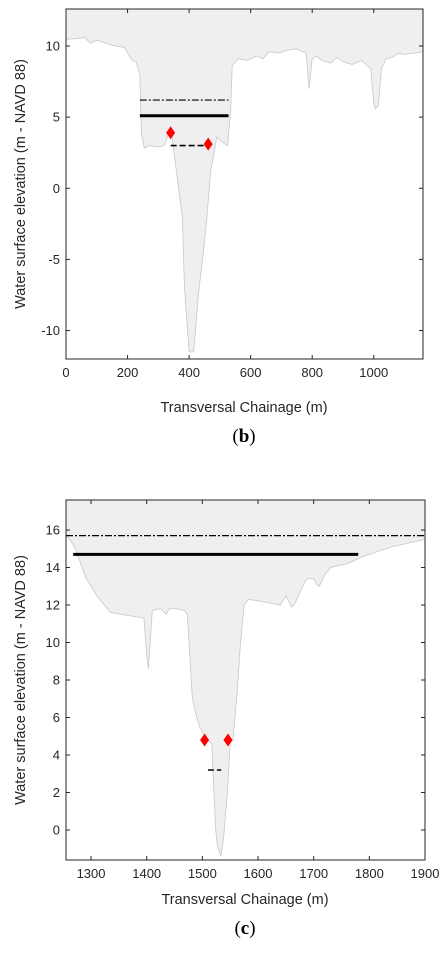 The width and height of the screenshot is (442, 965). I want to click on x-tick-label: 1700, so click(313, 873).